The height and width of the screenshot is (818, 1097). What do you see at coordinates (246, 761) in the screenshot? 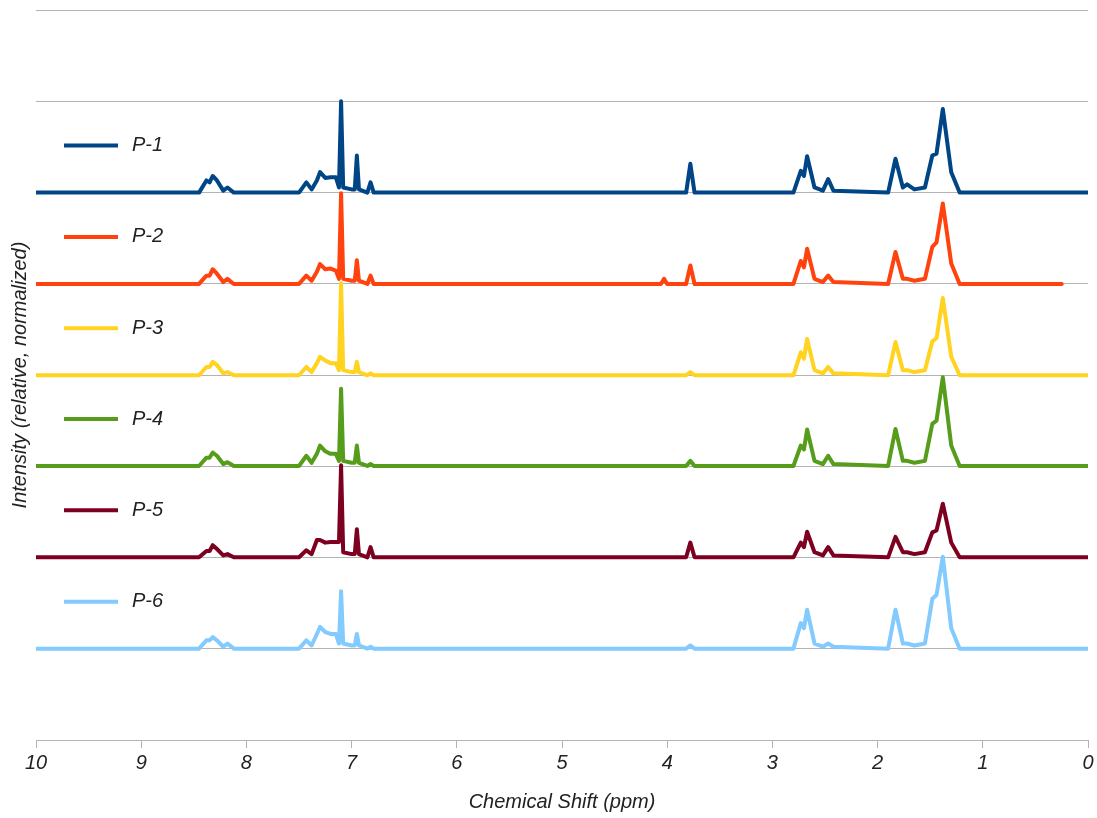
I see `x-tick-label: 8` at bounding box center [246, 761].